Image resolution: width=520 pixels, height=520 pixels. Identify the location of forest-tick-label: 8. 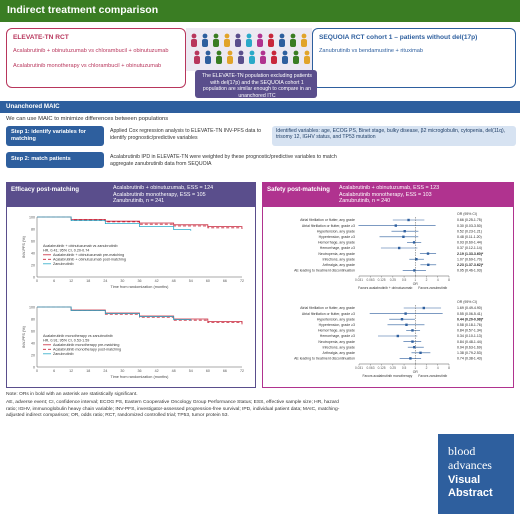
(449, 368).